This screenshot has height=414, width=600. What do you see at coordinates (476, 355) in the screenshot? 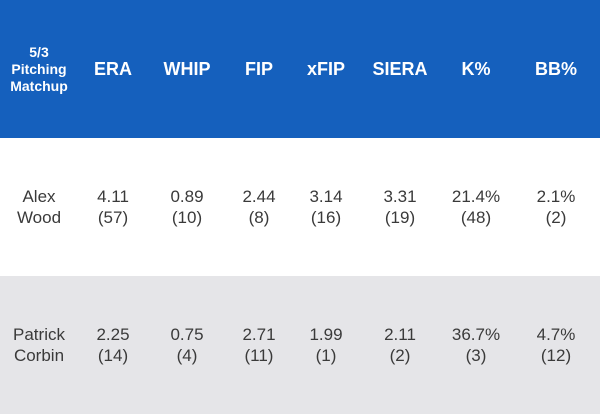
I see `stat-rank: (3)` at bounding box center [476, 355].